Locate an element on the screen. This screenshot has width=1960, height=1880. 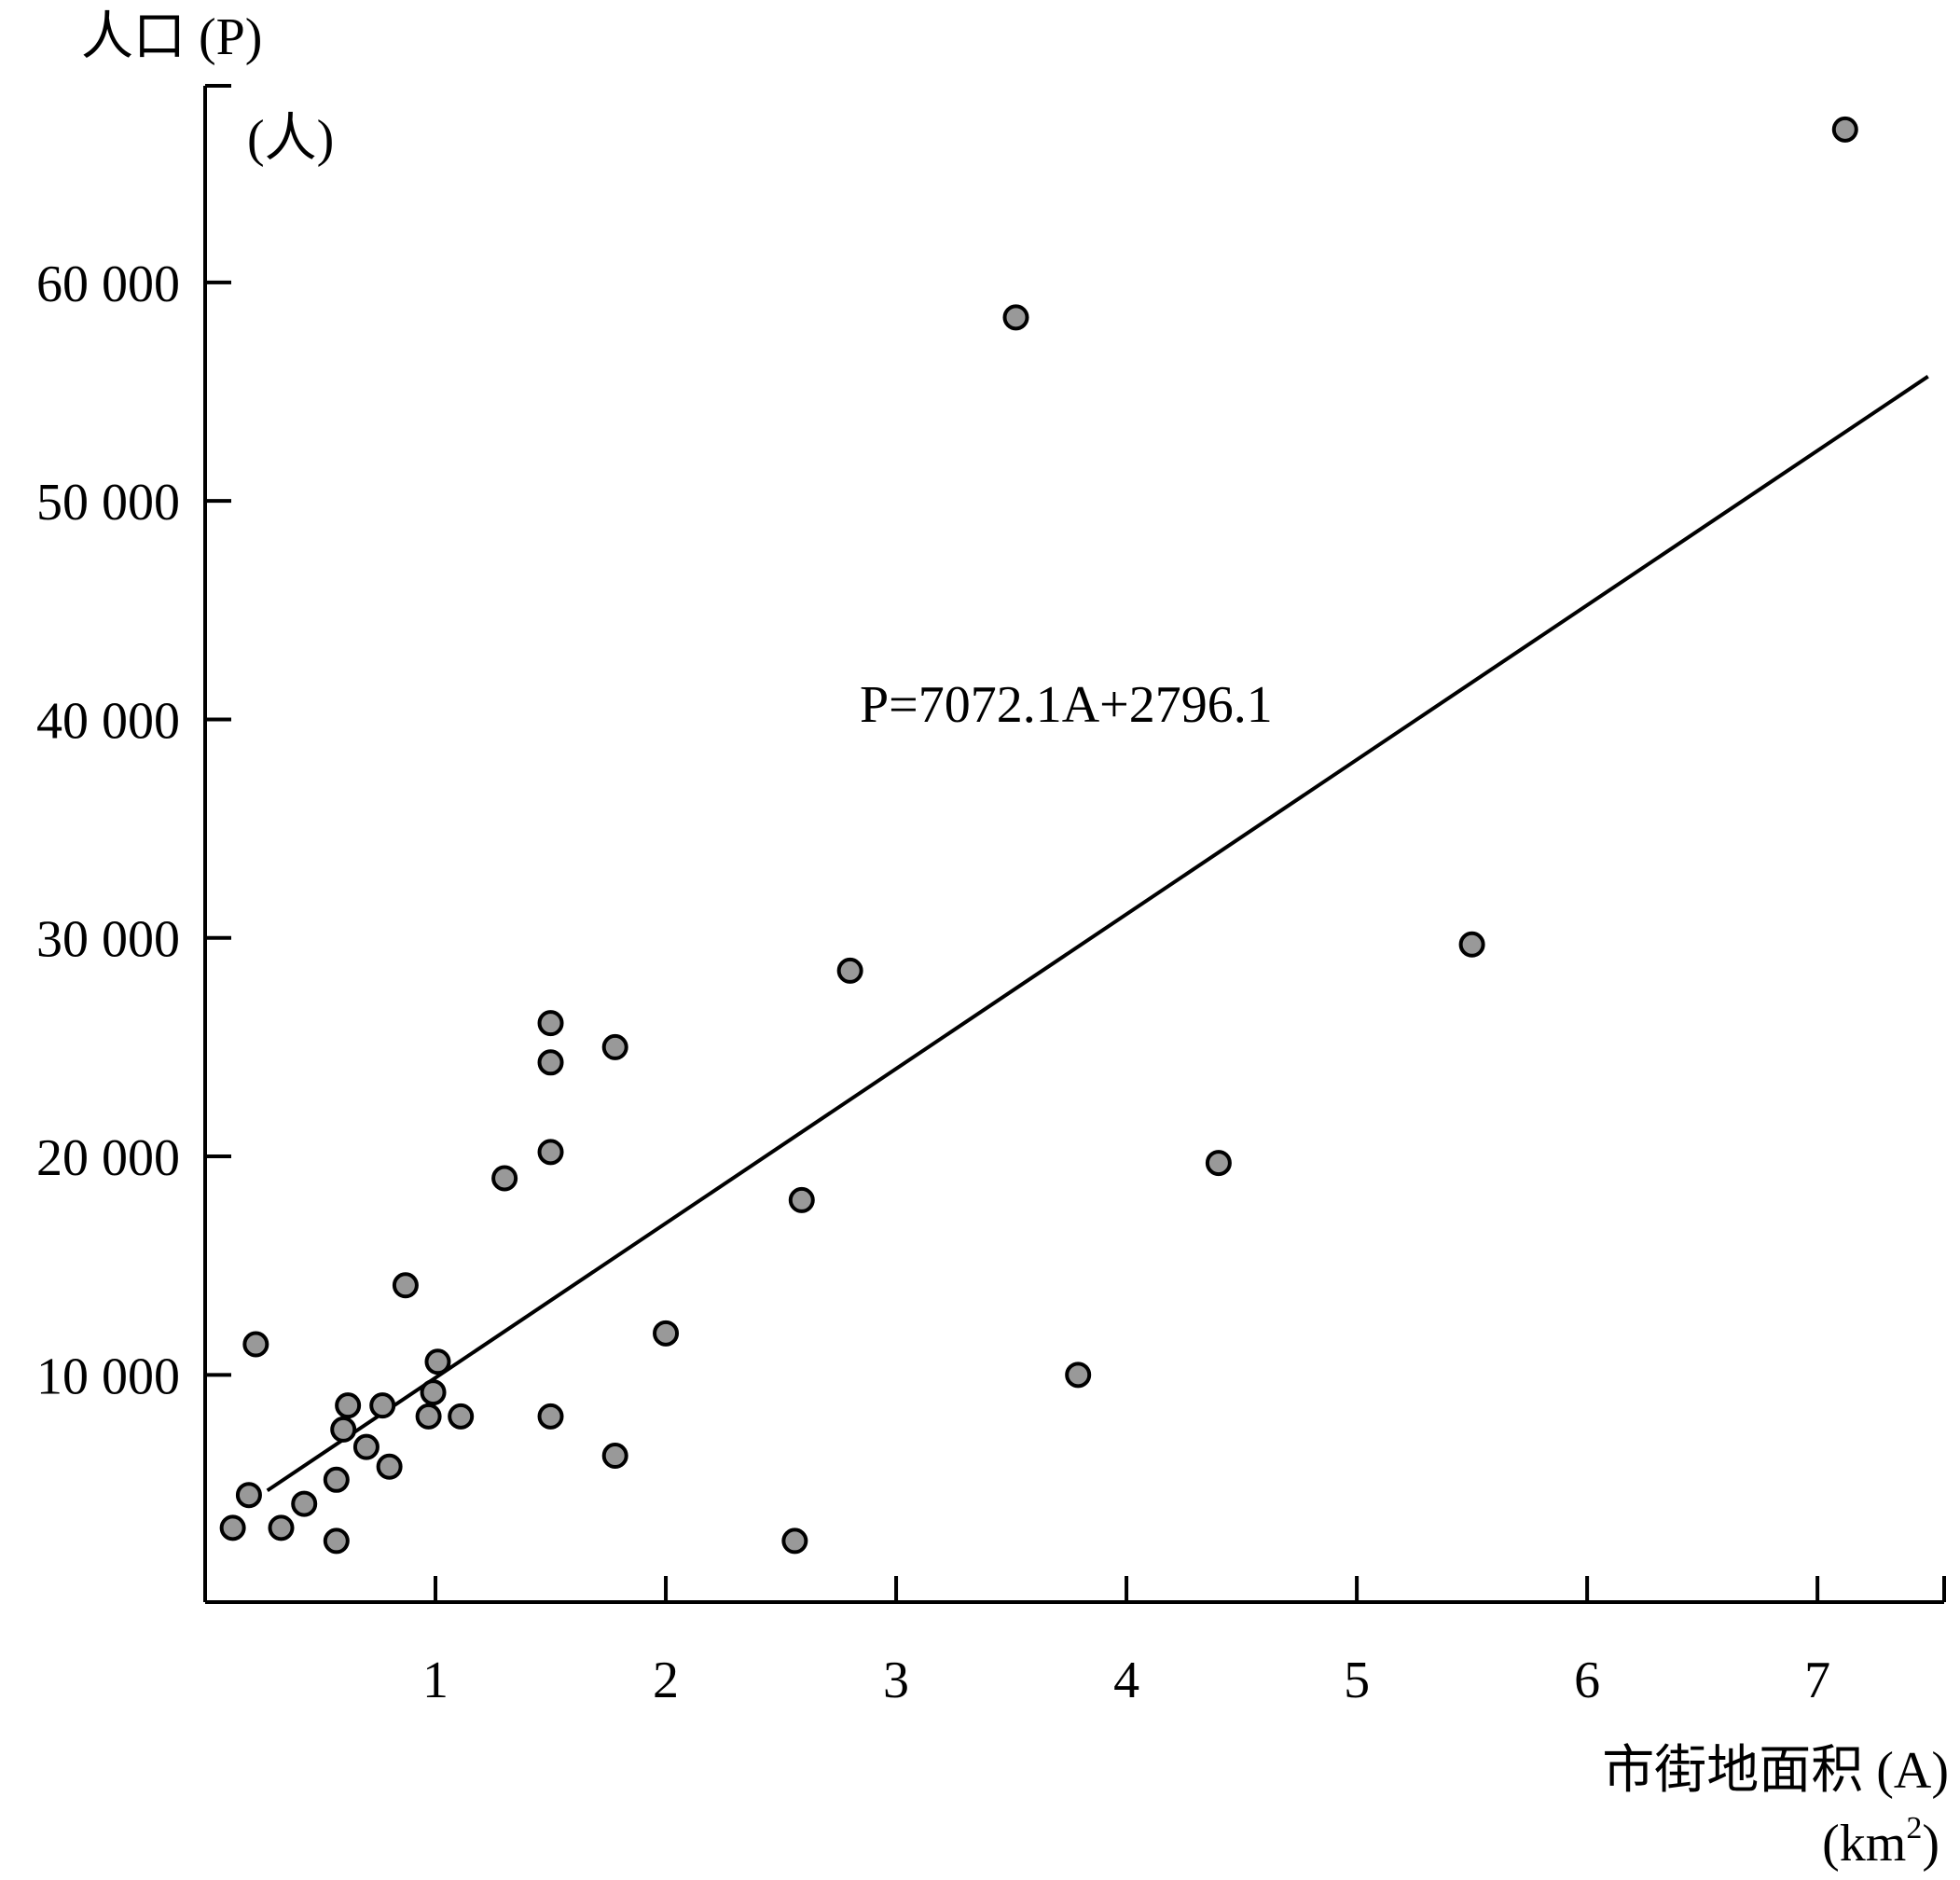
x-axis-unit-superscript: 2 is located at coordinates (1914, 1828).